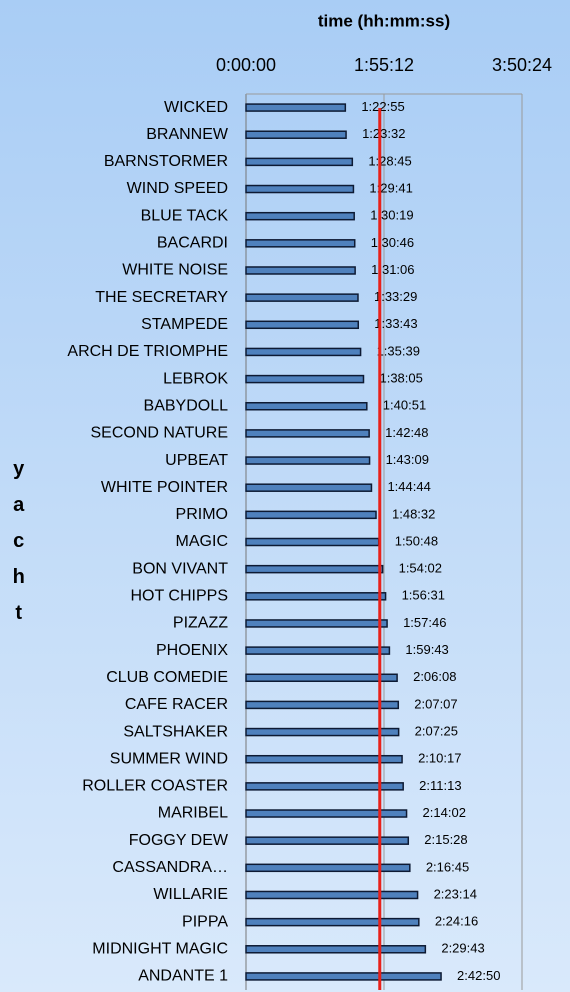 Image resolution: width=570 pixels, height=992 pixels. What do you see at coordinates (192, 243) in the screenshot?
I see `y-tick-label: BACARDI` at bounding box center [192, 243].